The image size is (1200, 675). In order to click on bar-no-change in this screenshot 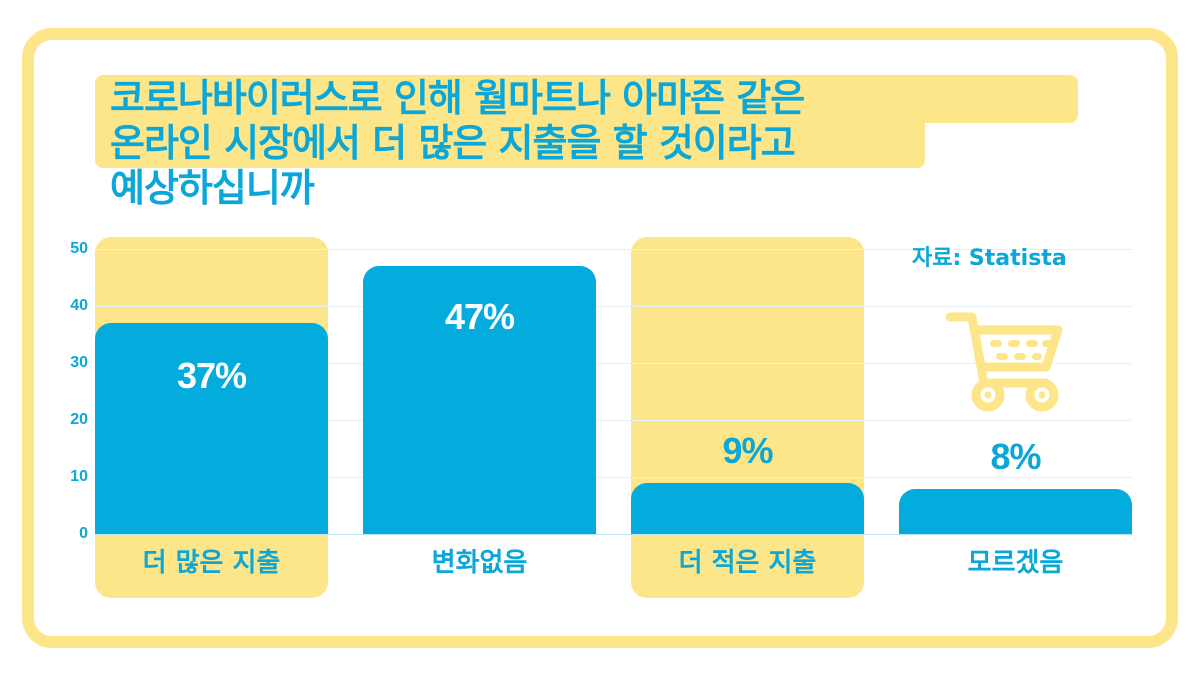, I will do `click(479, 400)`.